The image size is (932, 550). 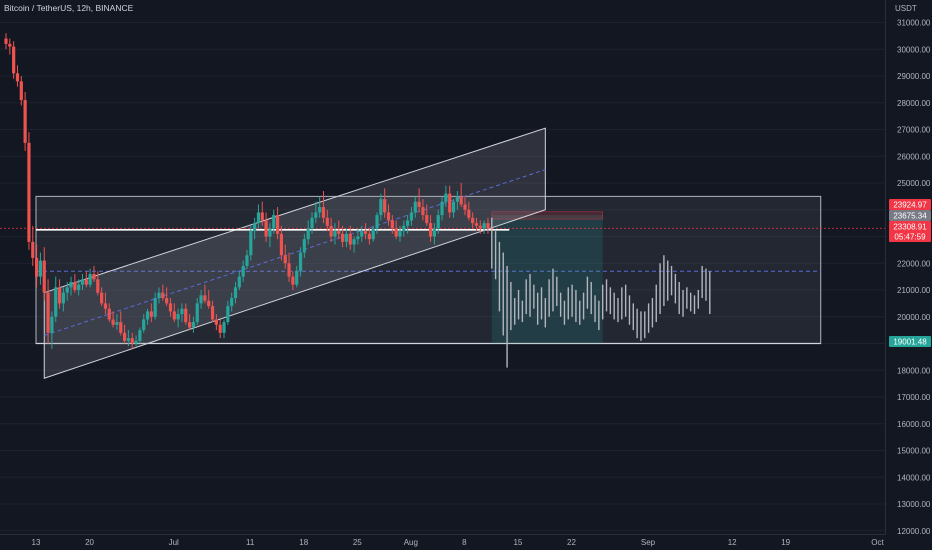 I want to click on time-tick-label: 19, so click(x=785, y=542).